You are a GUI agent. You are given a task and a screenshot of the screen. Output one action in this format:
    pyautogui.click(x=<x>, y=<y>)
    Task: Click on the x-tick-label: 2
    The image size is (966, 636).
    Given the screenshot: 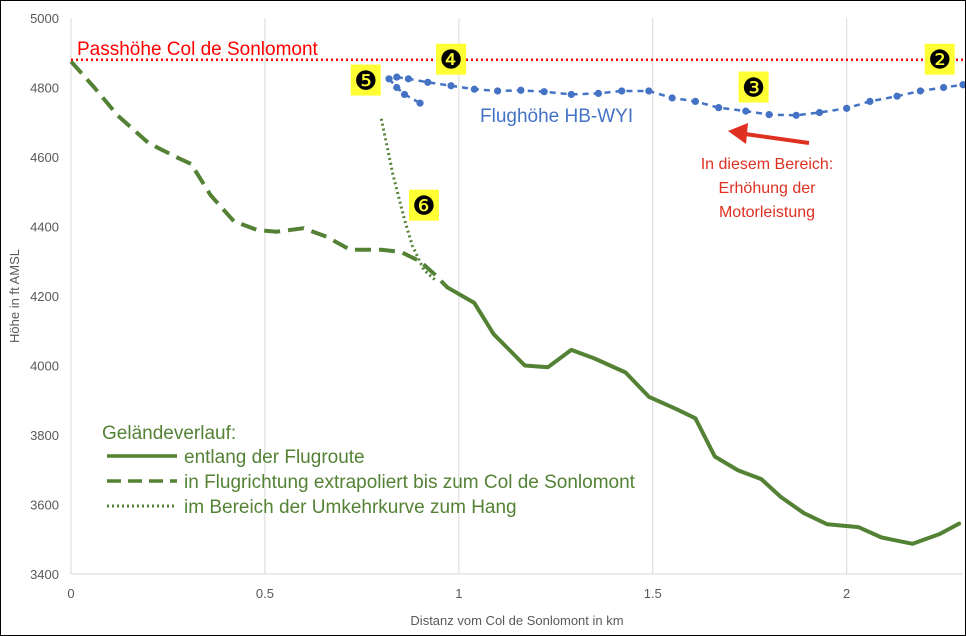 What is the action you would take?
    pyautogui.click(x=846, y=593)
    